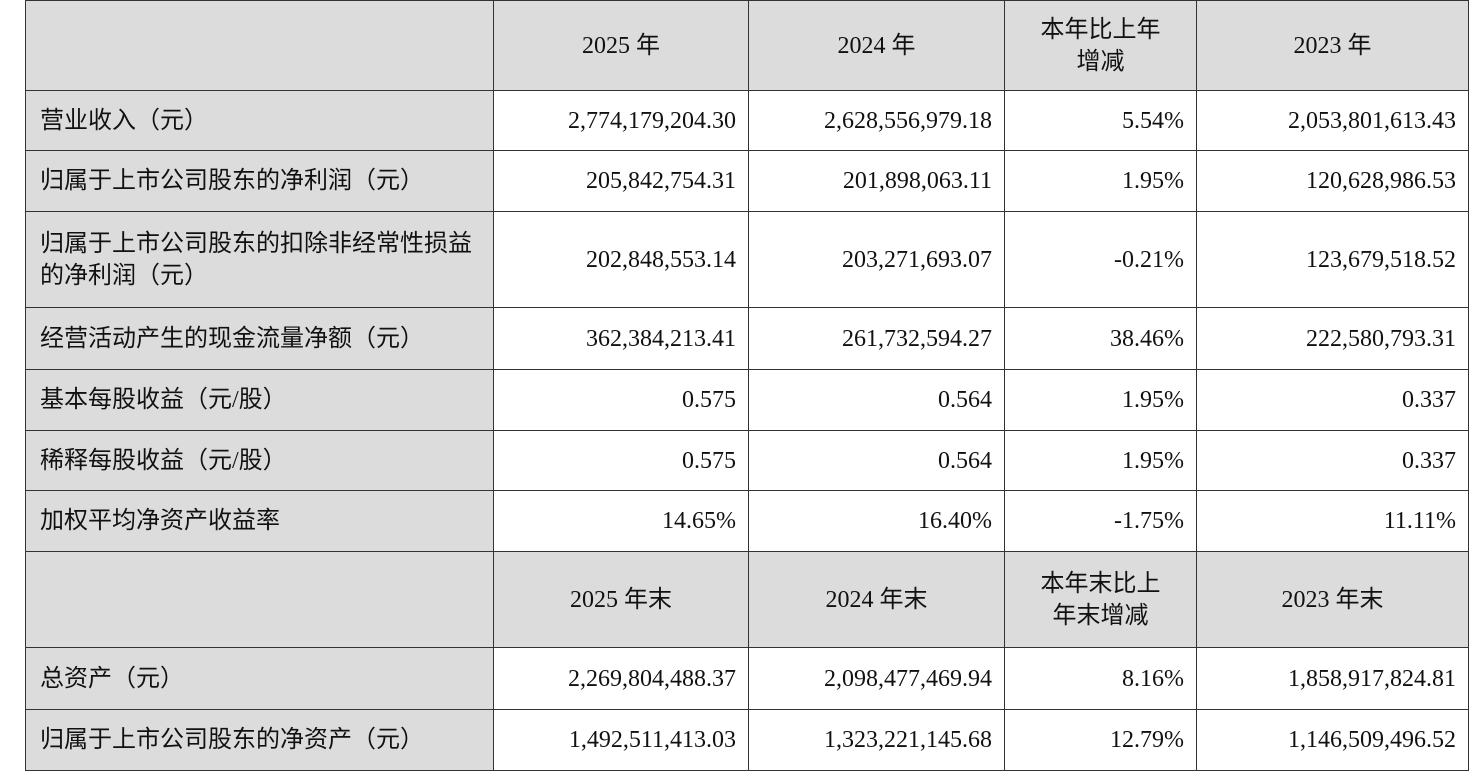 The height and width of the screenshot is (777, 1482). I want to click on data-row: 加权平均净资产收益率 14.65% 16.40% -1.75% 11.11%, so click(747, 521).